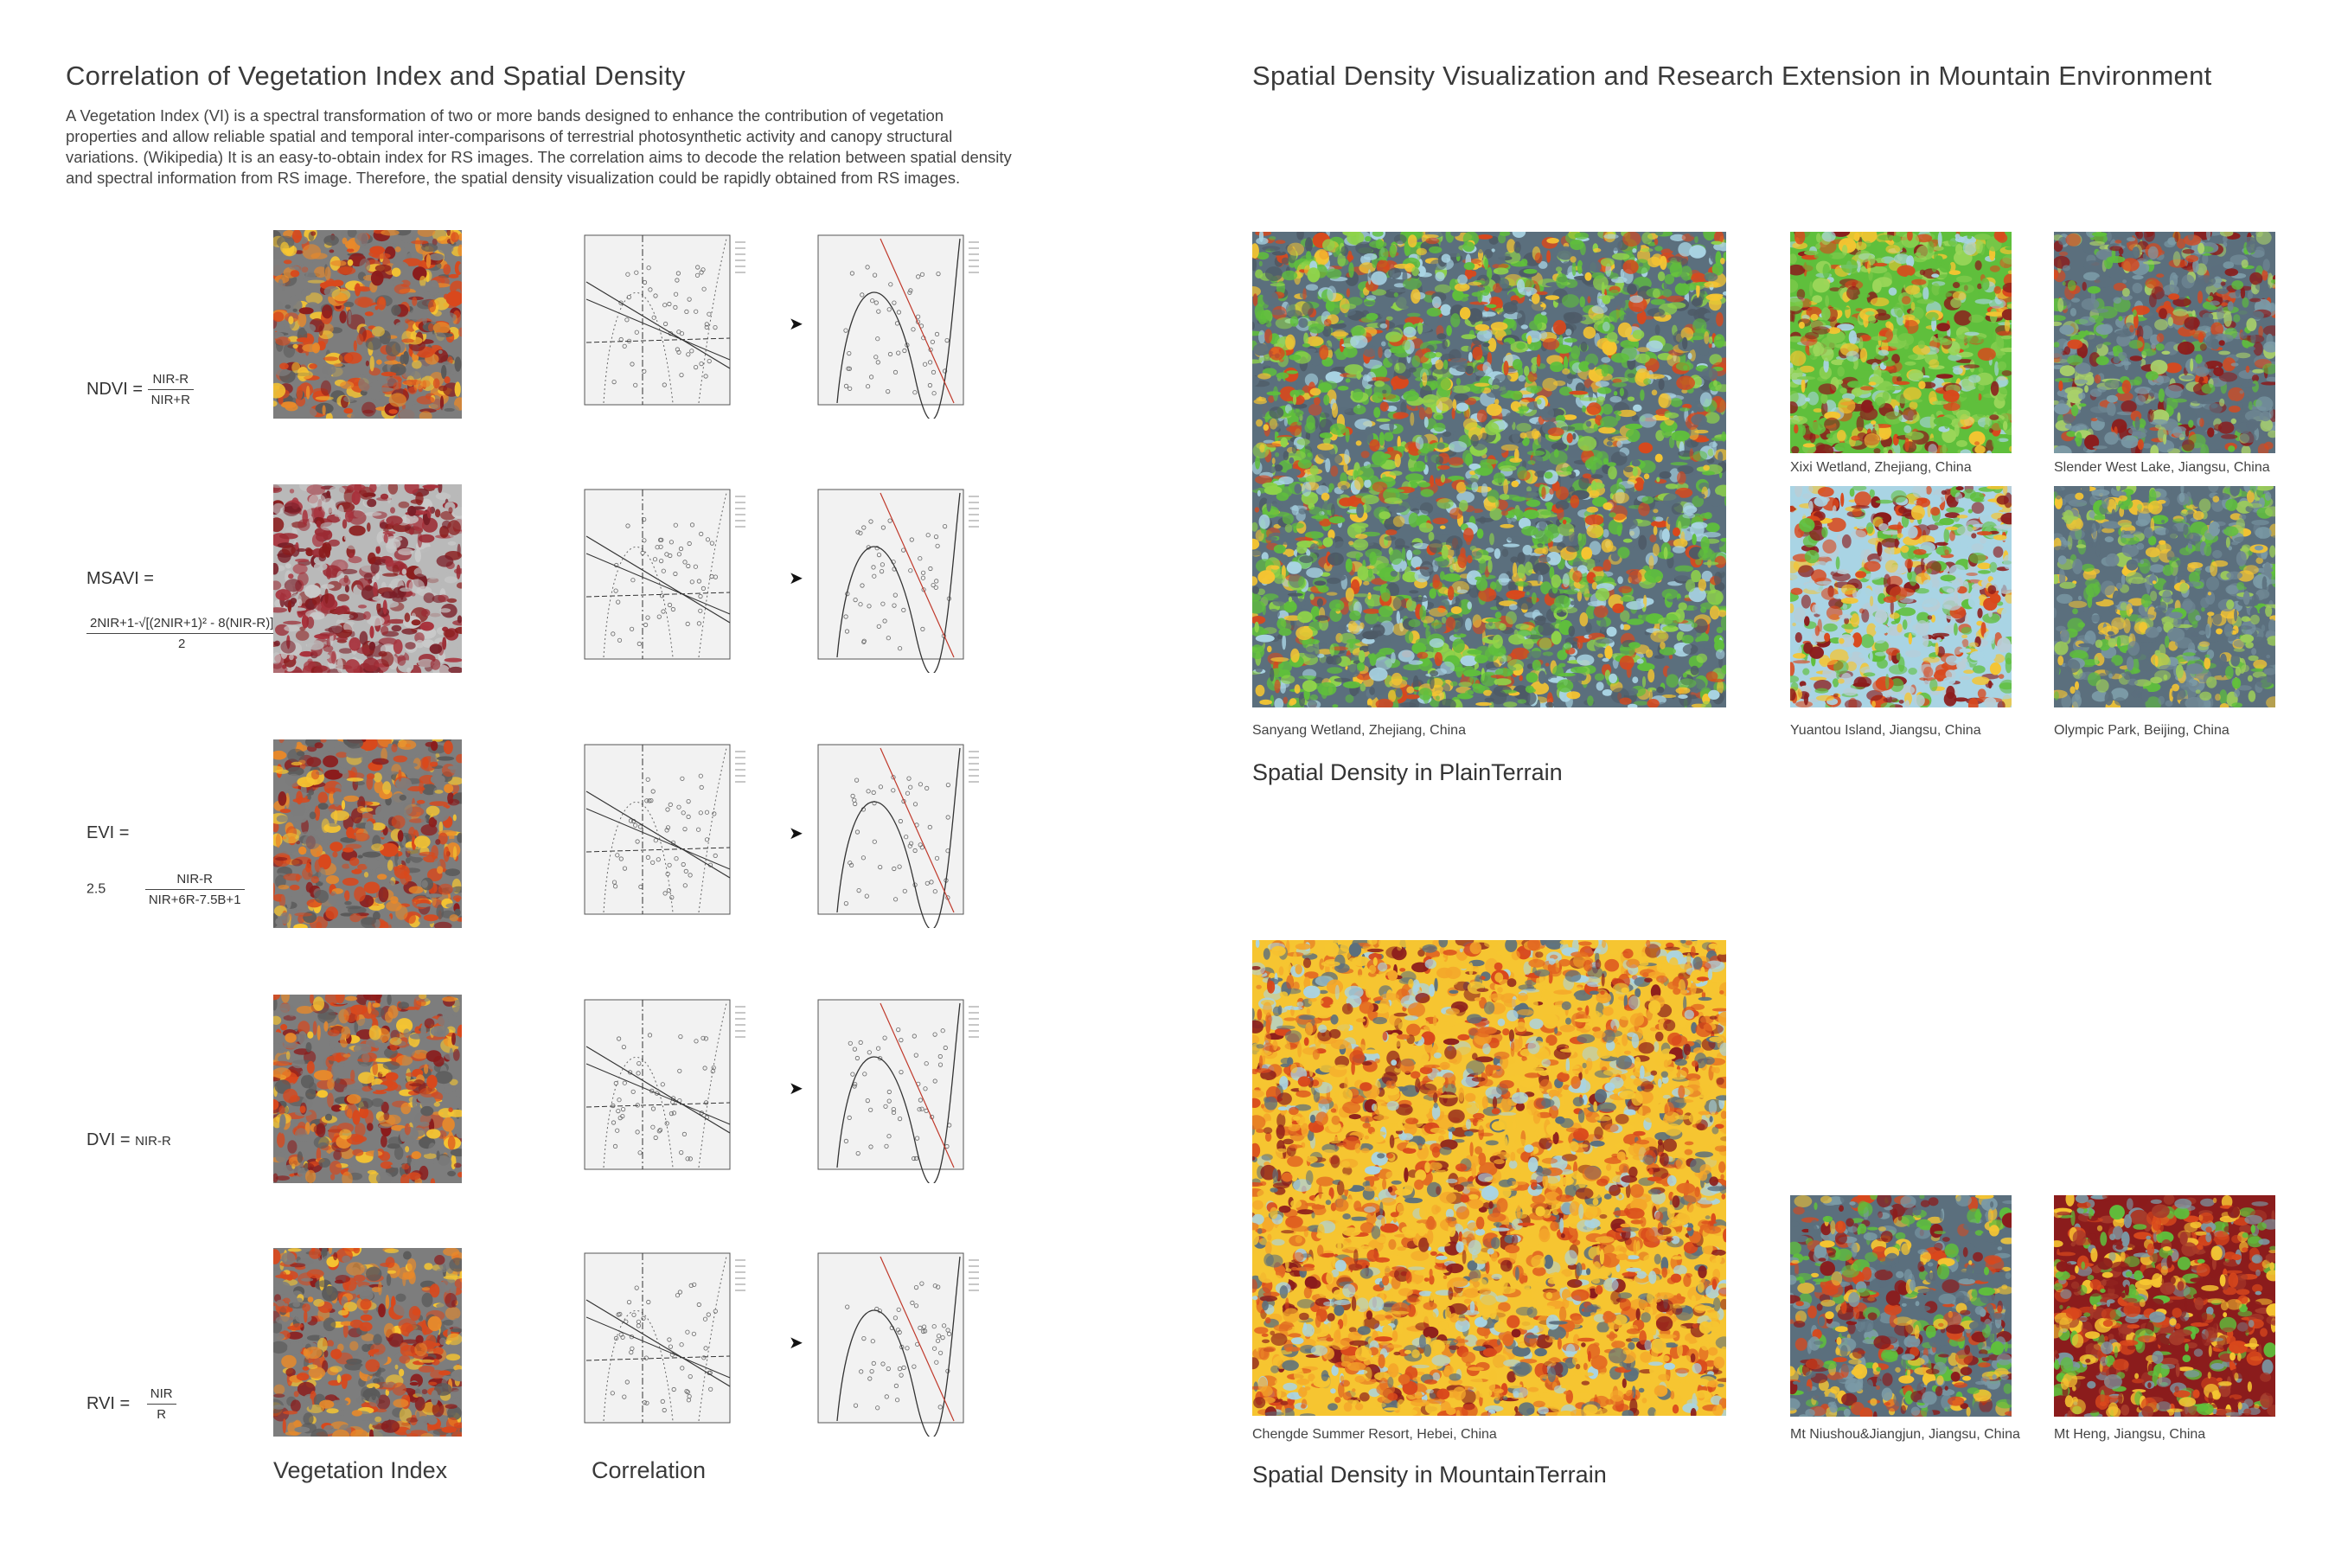  Describe the element at coordinates (2165, 1306) in the screenshot. I see `mt-heng-map` at that location.